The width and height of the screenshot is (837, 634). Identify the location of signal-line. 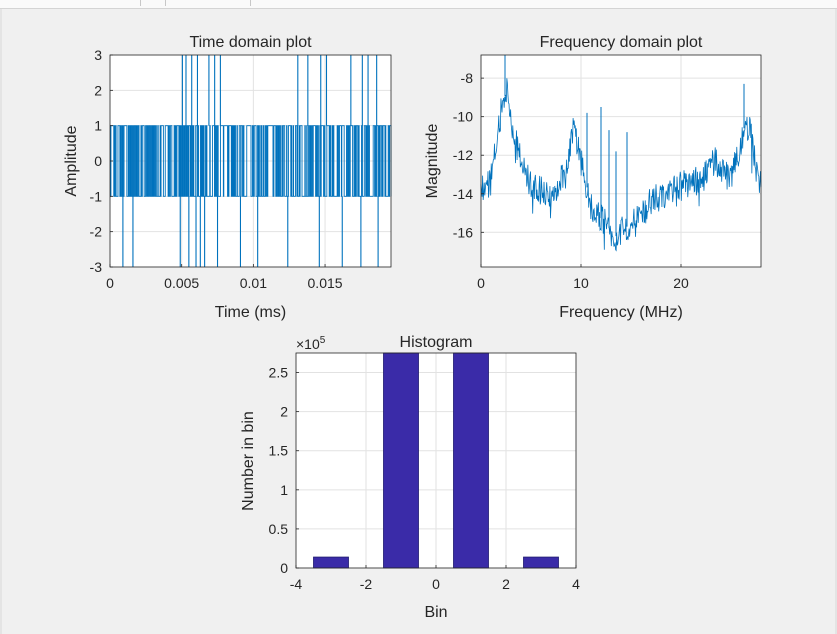
(251, 161).